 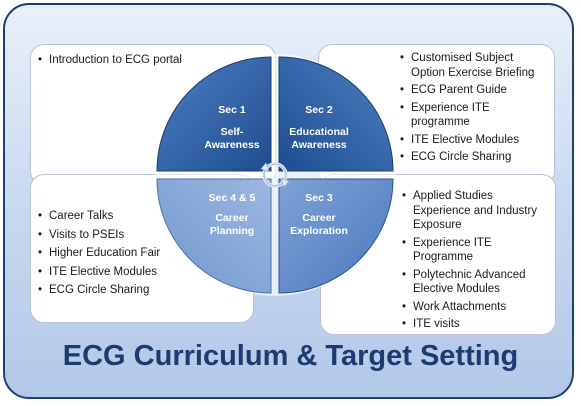 I want to click on quadrant-sec3, so click(x=336, y=236).